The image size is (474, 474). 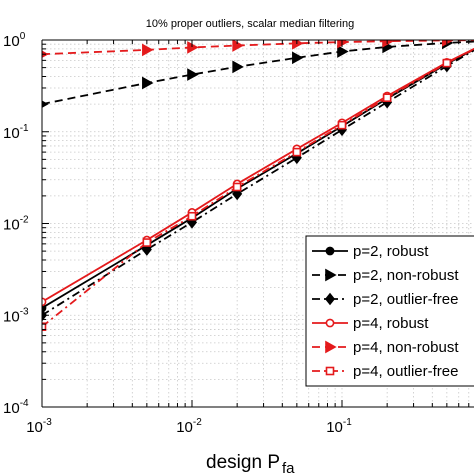 What do you see at coordinates (405, 299) in the screenshot?
I see `legend-label: p=2, outlier-free` at bounding box center [405, 299].